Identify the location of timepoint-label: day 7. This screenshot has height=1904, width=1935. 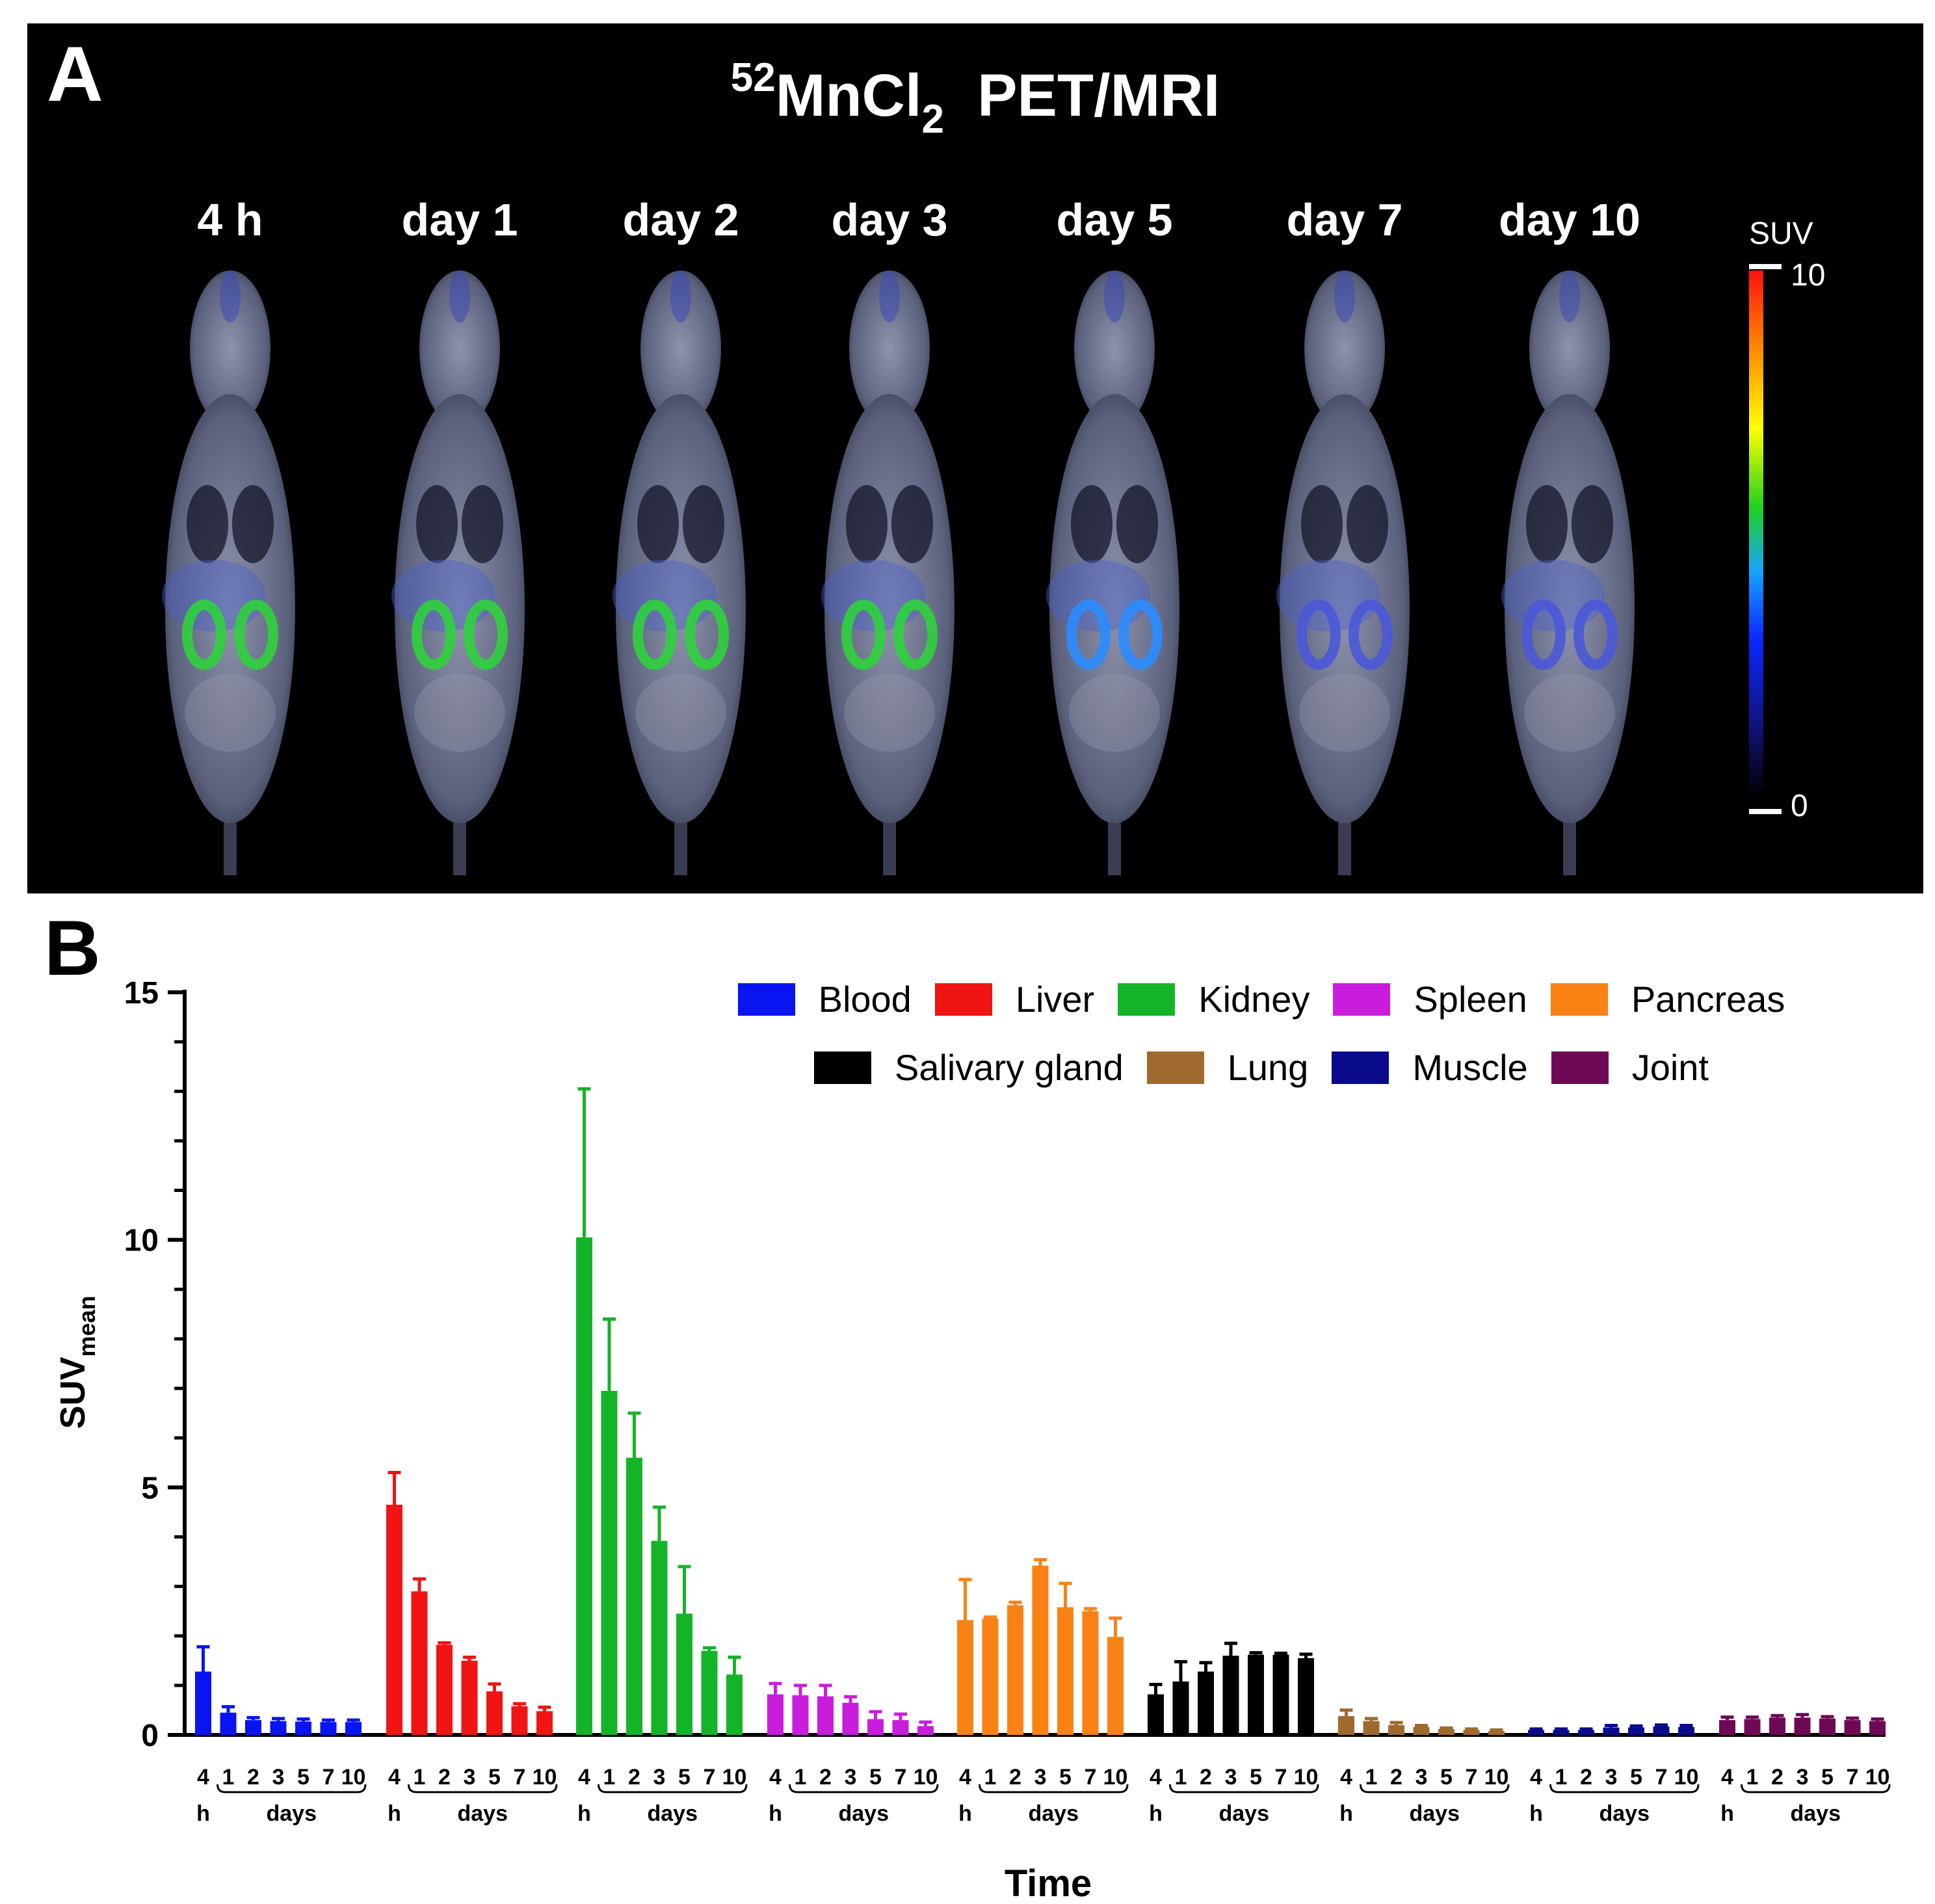
(1344, 219).